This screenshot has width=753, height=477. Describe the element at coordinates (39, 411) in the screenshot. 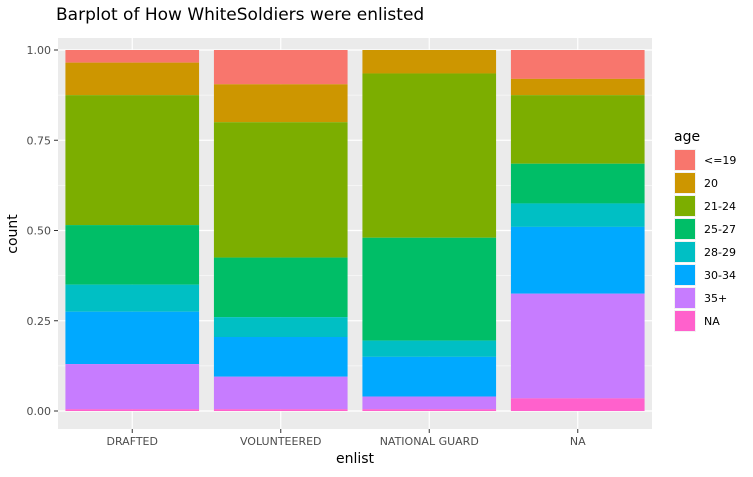

I see `y-tick-label: 0.00` at that location.